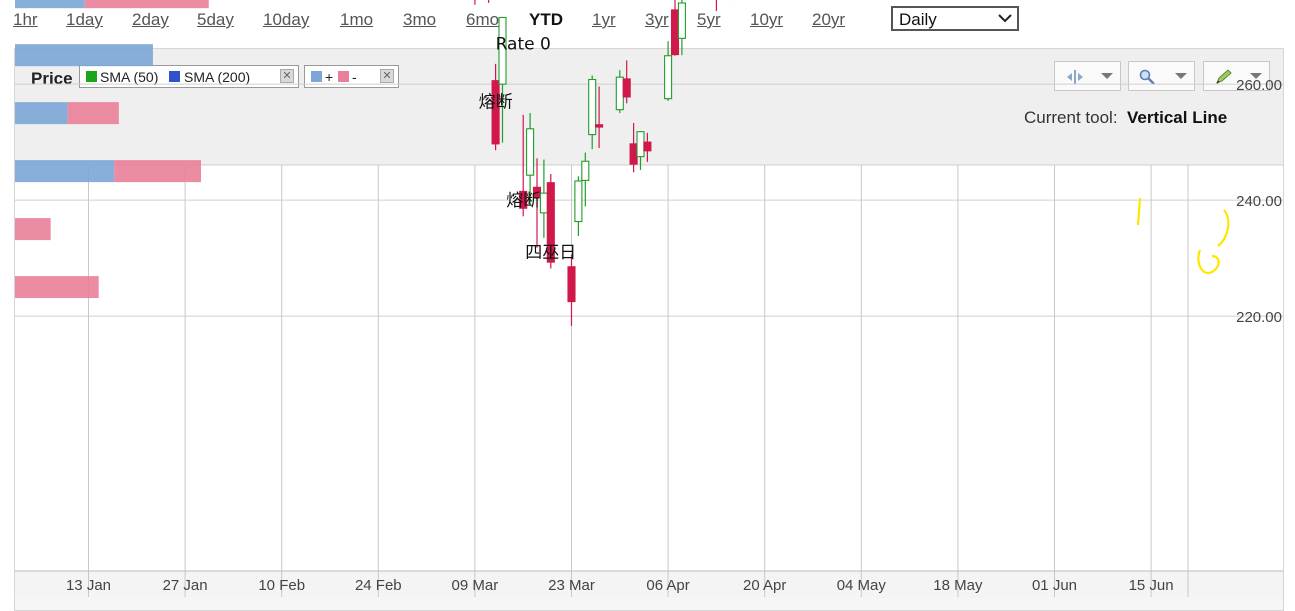  I want to click on range-1hr: 1hr, so click(25, 19).